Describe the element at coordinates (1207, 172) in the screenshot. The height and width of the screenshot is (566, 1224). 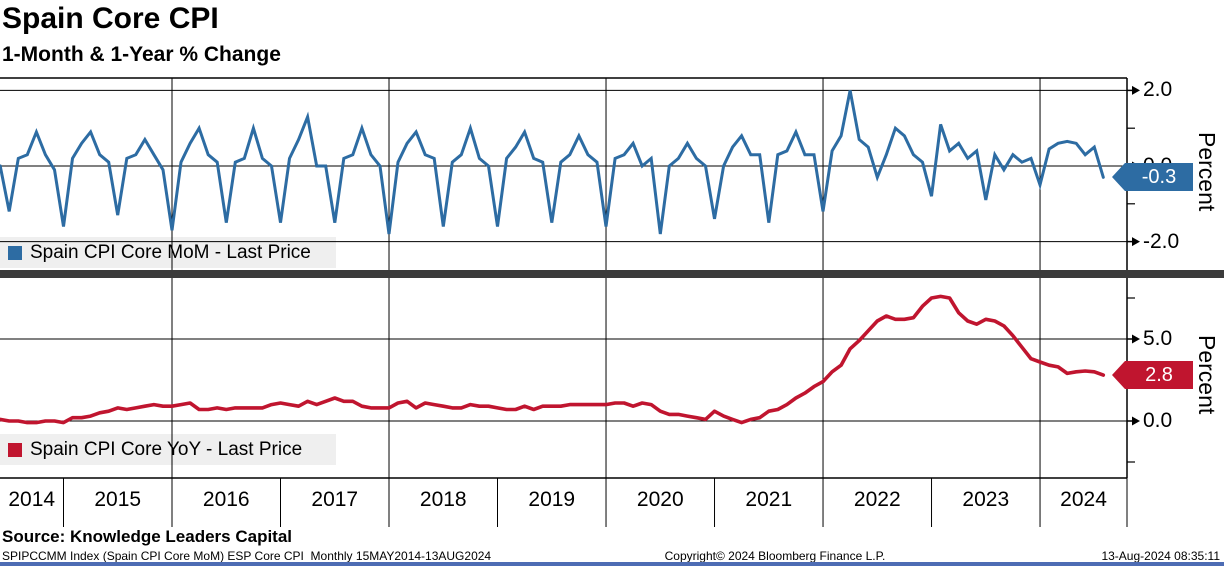
I see `top-axis-title: Percent` at that location.